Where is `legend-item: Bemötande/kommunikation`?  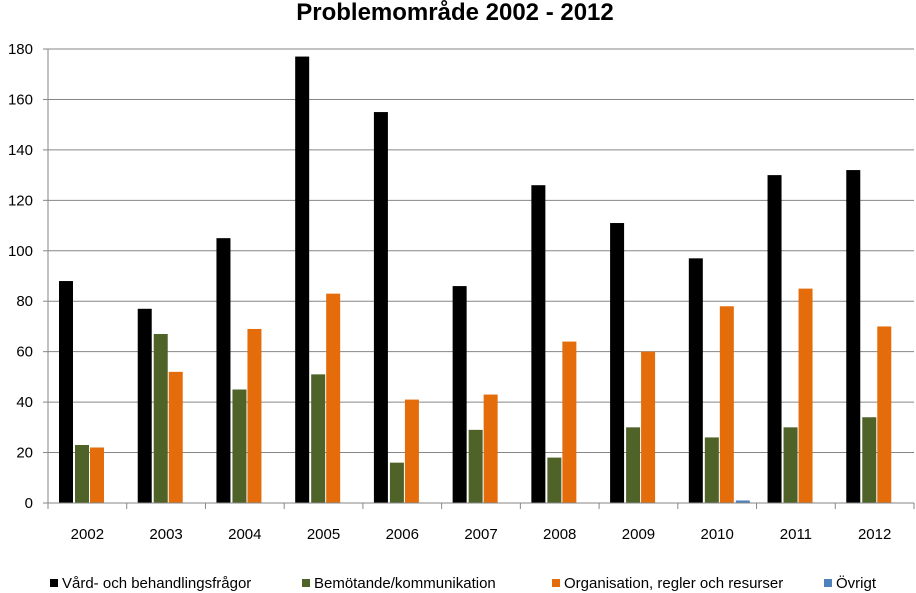
legend-item: Bemötande/kommunikation is located at coordinates (399, 583).